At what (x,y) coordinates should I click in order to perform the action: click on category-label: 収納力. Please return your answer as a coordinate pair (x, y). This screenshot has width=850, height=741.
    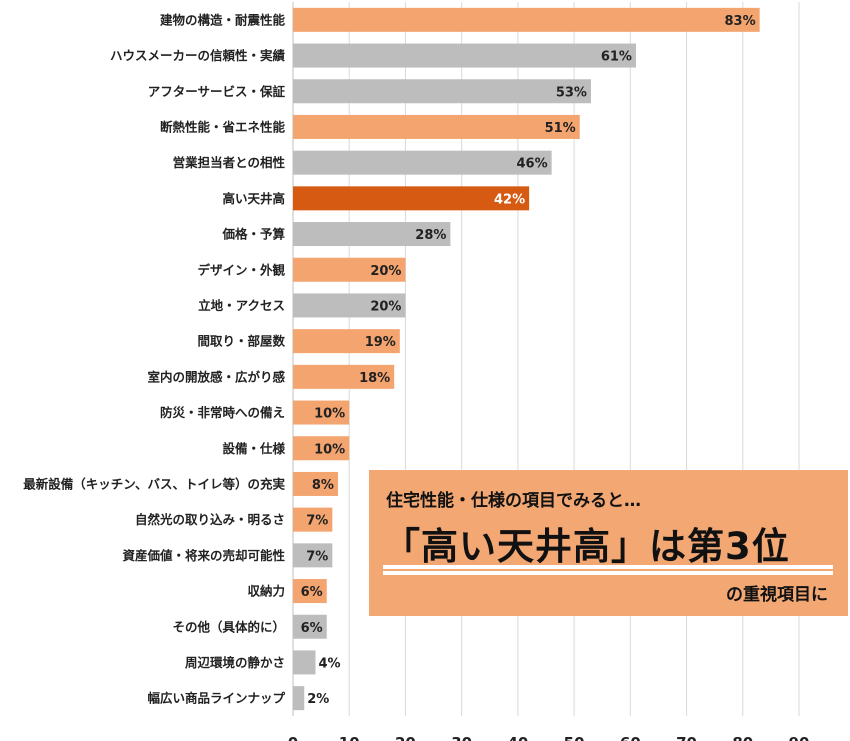
    Looking at the image, I should click on (266, 591).